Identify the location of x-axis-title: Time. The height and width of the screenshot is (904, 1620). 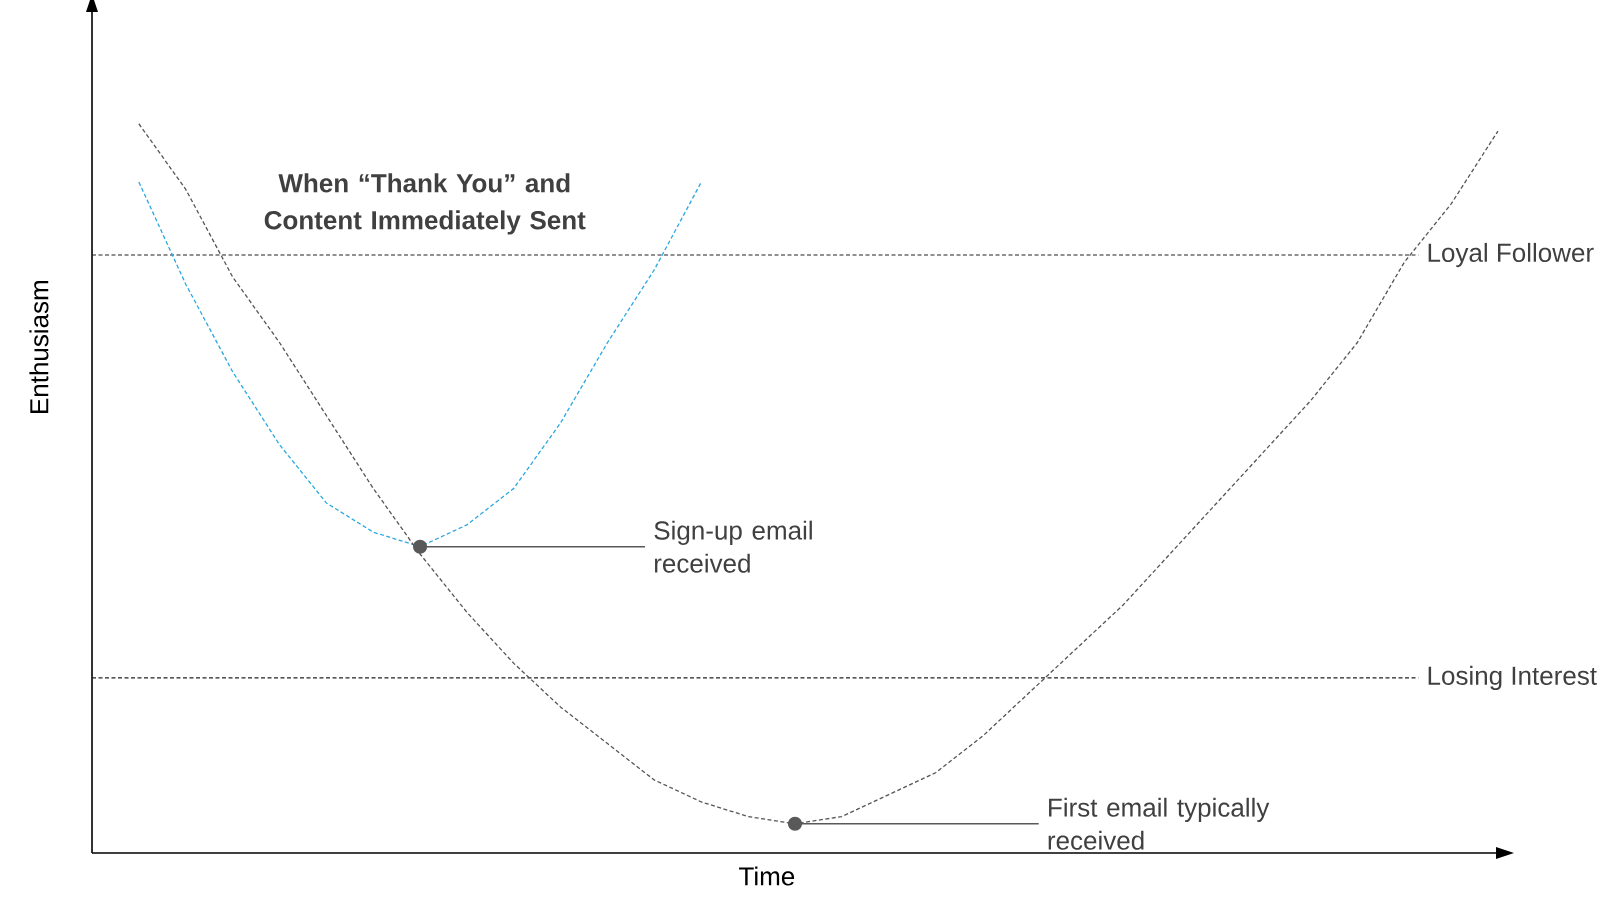
(767, 876).